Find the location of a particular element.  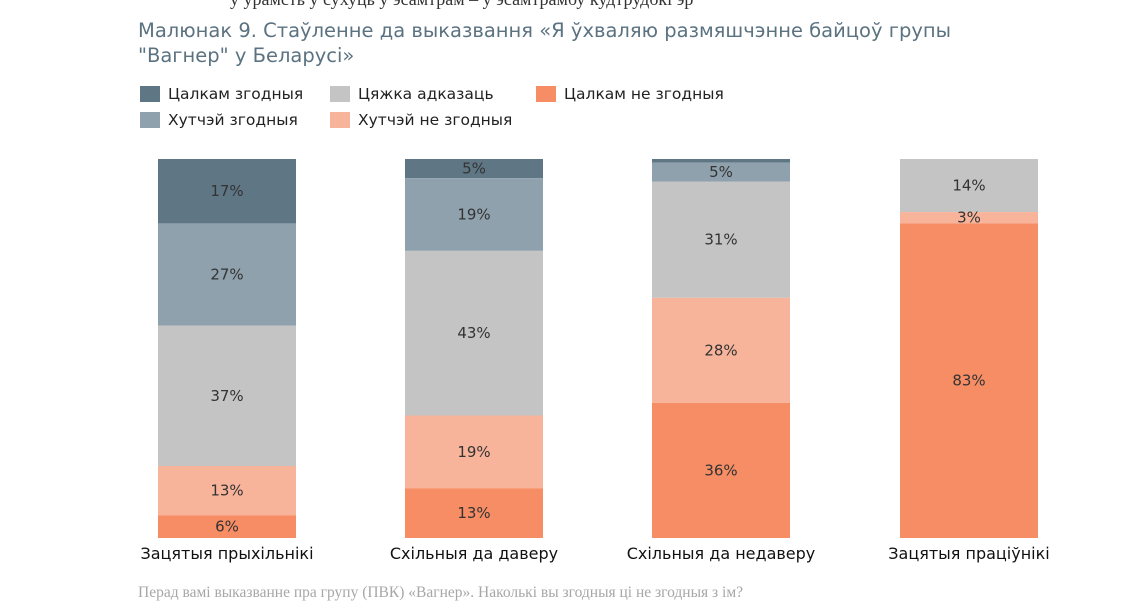

bar-value-label: 6% is located at coordinates (227, 527).